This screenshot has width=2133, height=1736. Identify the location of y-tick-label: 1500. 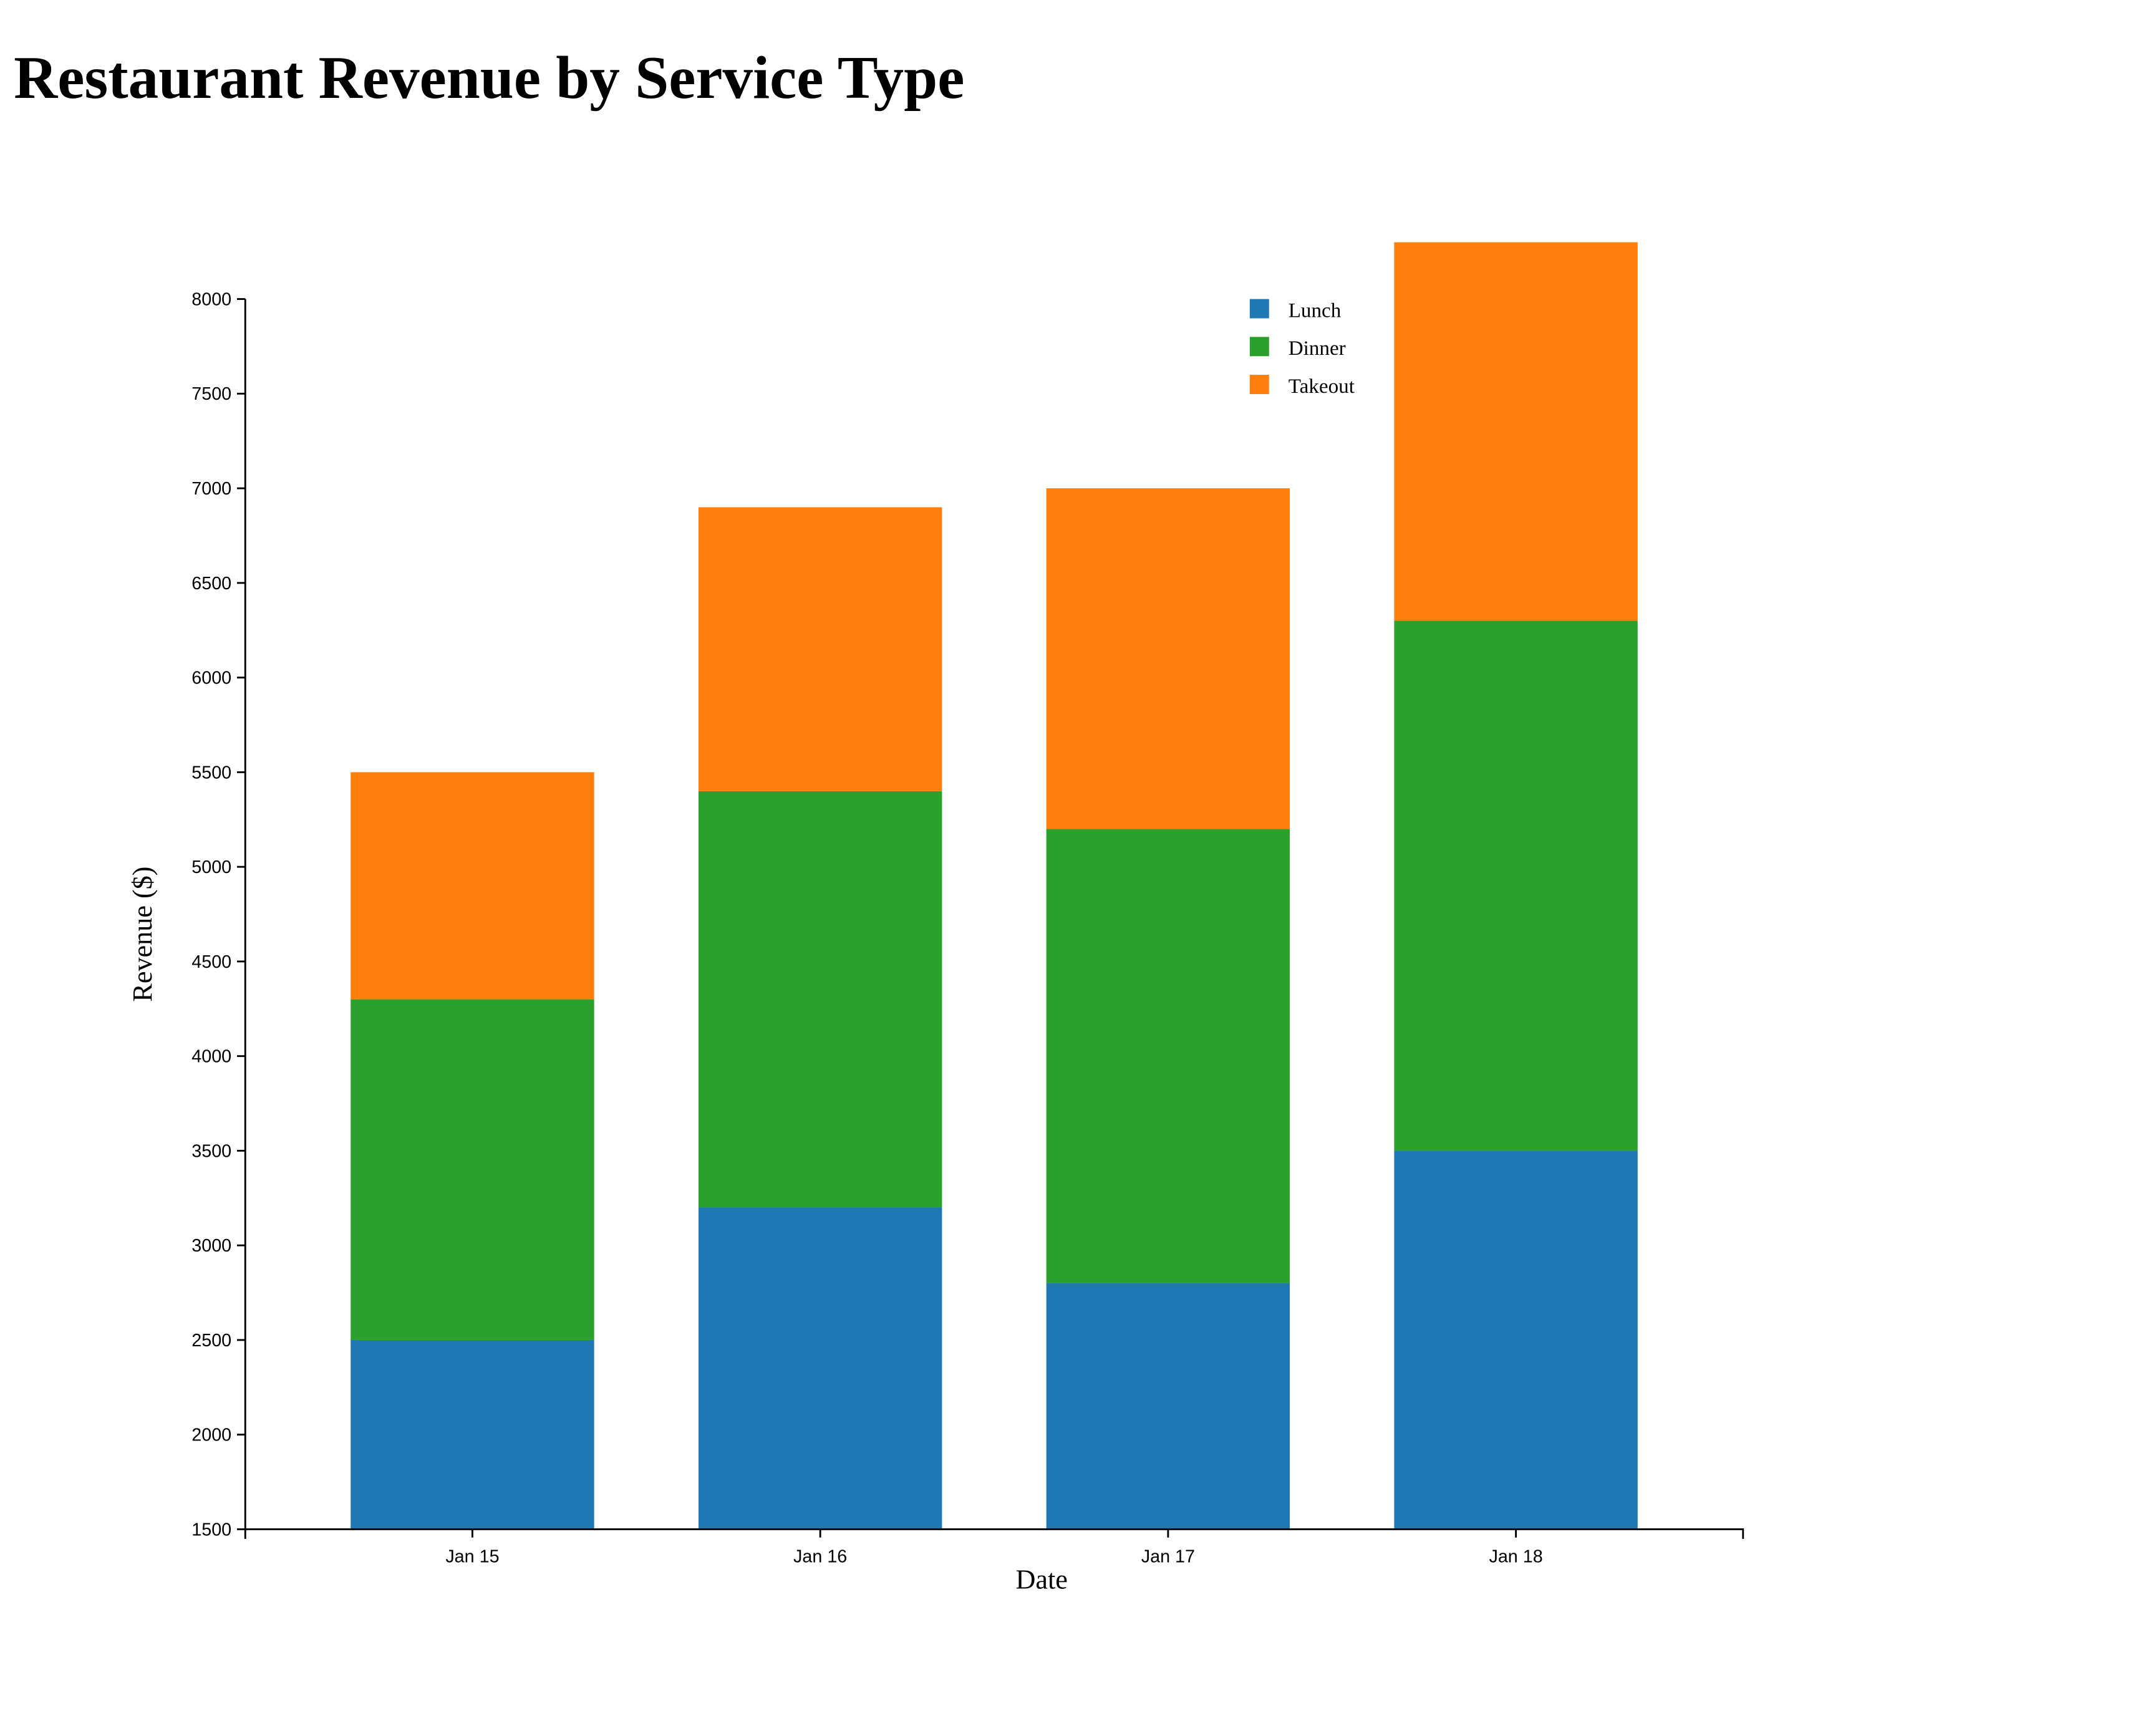
(211, 1530).